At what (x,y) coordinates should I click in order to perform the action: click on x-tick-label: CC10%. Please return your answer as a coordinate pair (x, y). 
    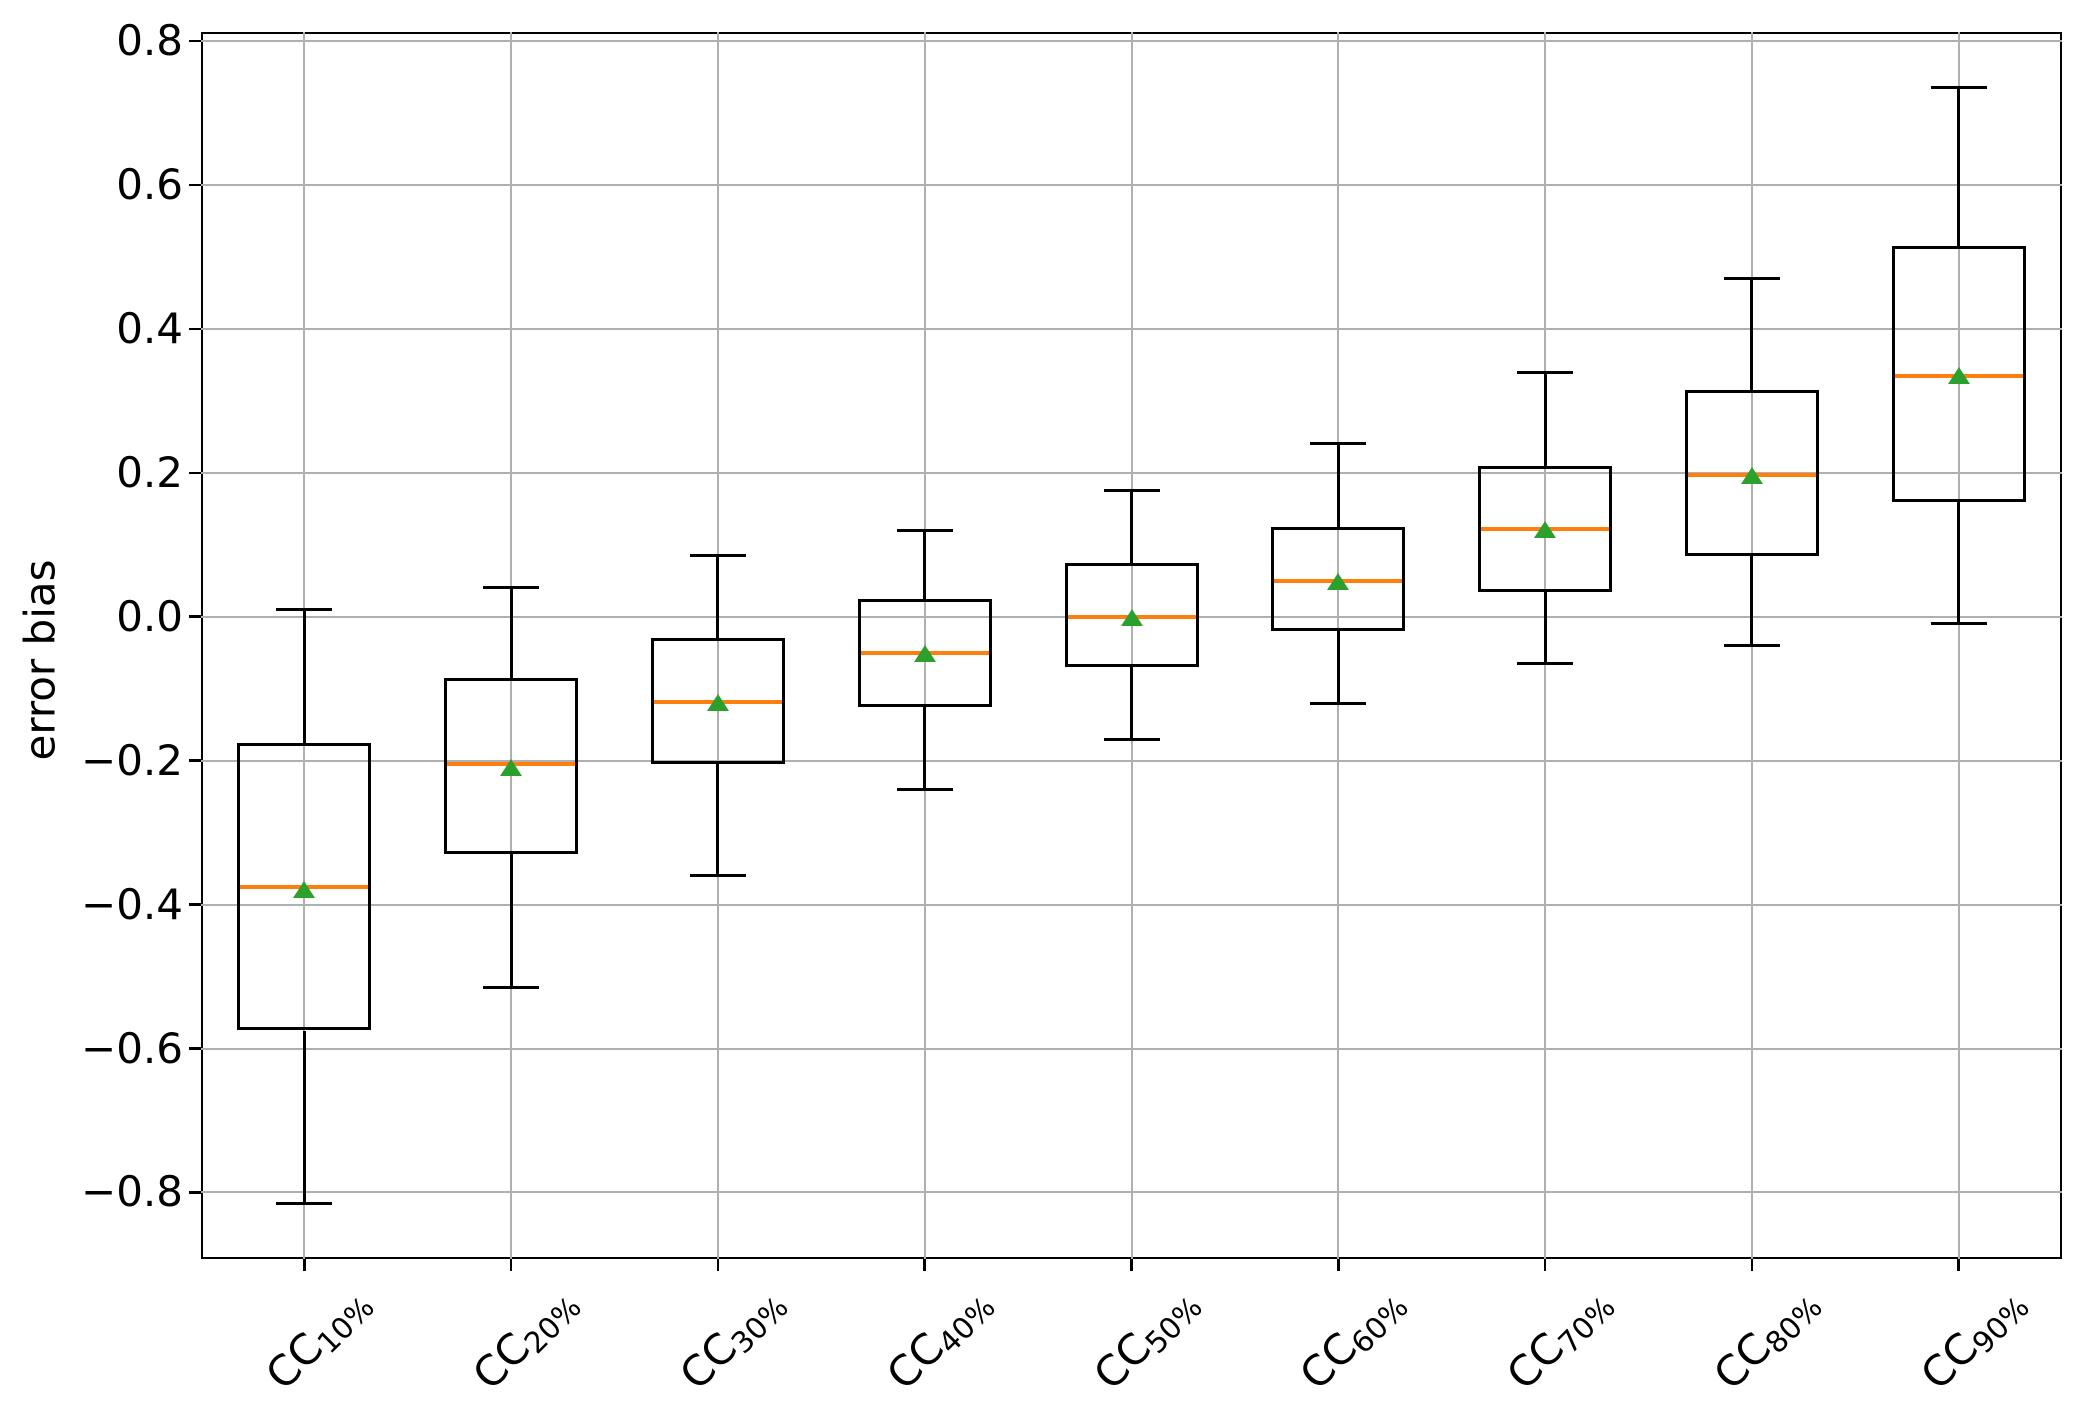
    Looking at the image, I should click on (321, 1342).